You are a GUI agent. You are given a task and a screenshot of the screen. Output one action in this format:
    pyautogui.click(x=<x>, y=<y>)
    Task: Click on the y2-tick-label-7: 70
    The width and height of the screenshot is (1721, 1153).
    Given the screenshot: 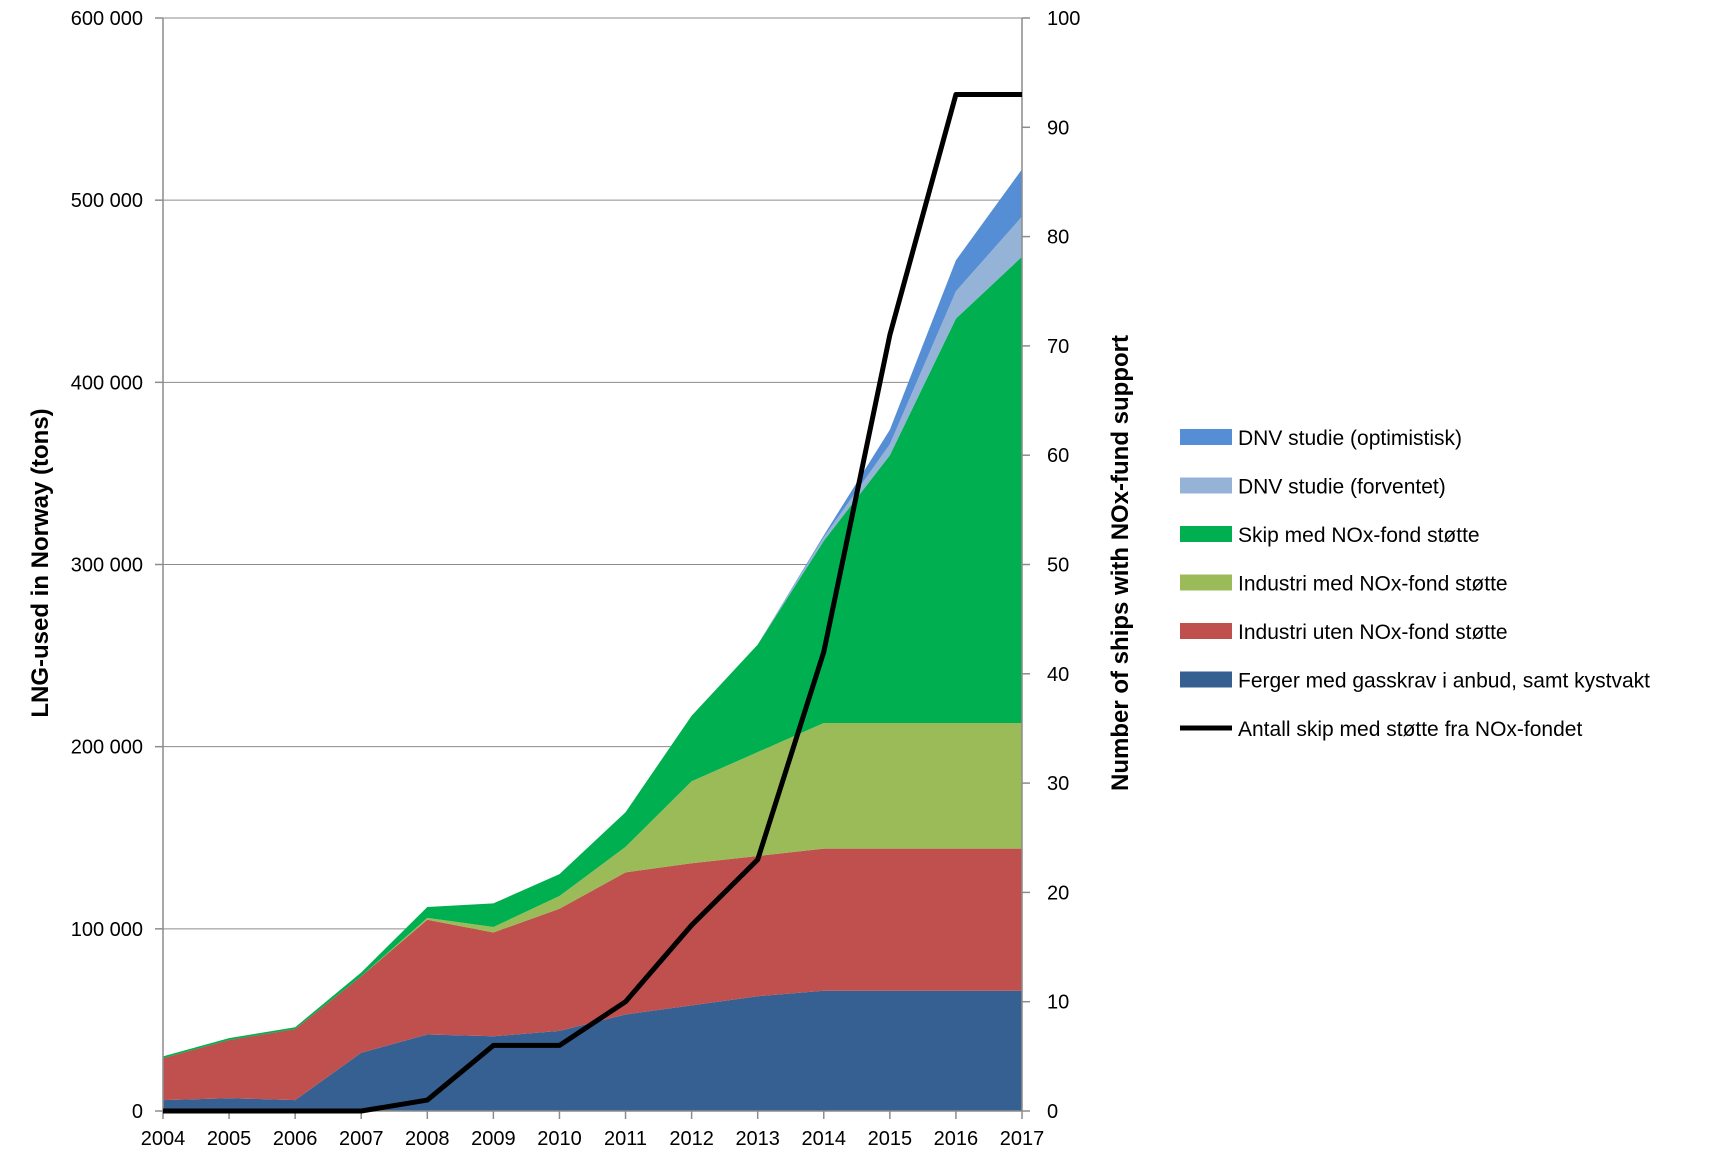 What is the action you would take?
    pyautogui.click(x=1058, y=347)
    